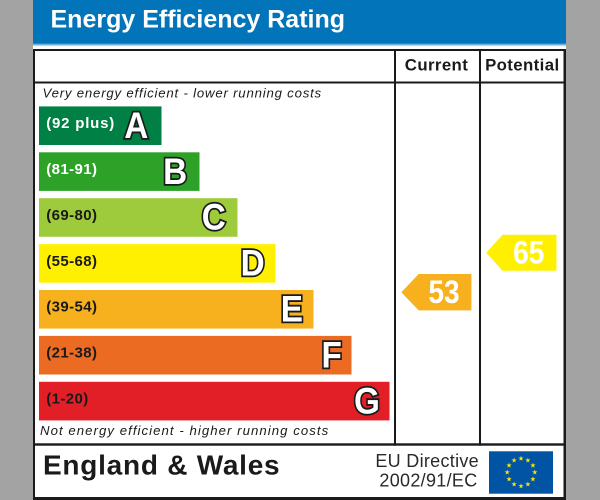  I want to click on svg-text: (69-80), so click(71, 215).